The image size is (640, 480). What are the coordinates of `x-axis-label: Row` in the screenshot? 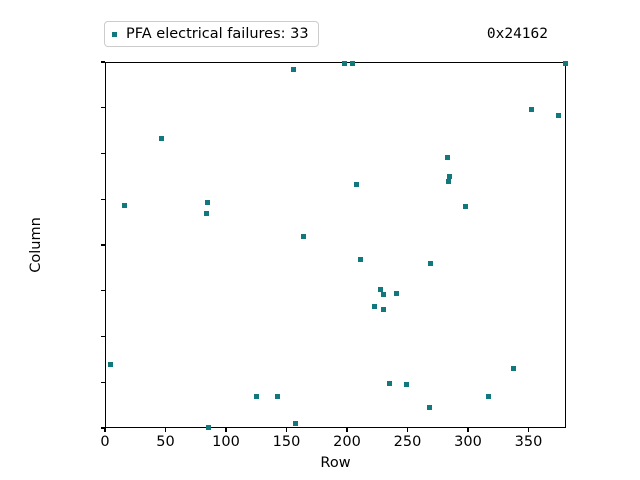 It's located at (335, 463).